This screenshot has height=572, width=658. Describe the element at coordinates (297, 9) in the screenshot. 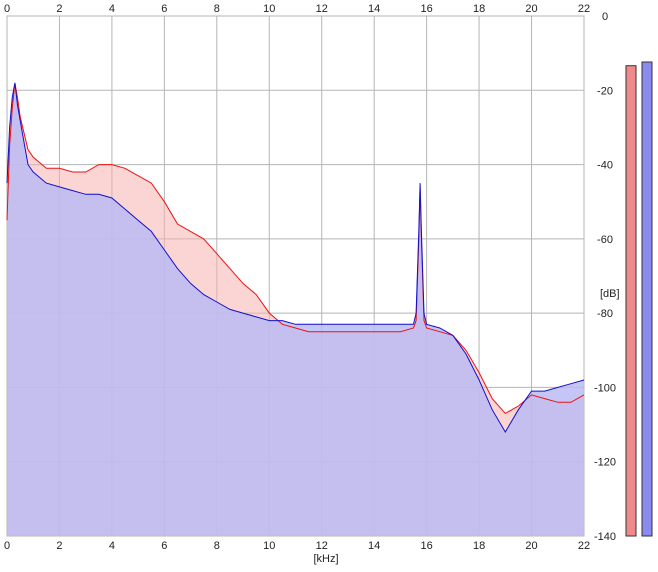

I see `x-tick-labels: 0 2 4 6 8 10 12 14 16 18 20 22` at that location.